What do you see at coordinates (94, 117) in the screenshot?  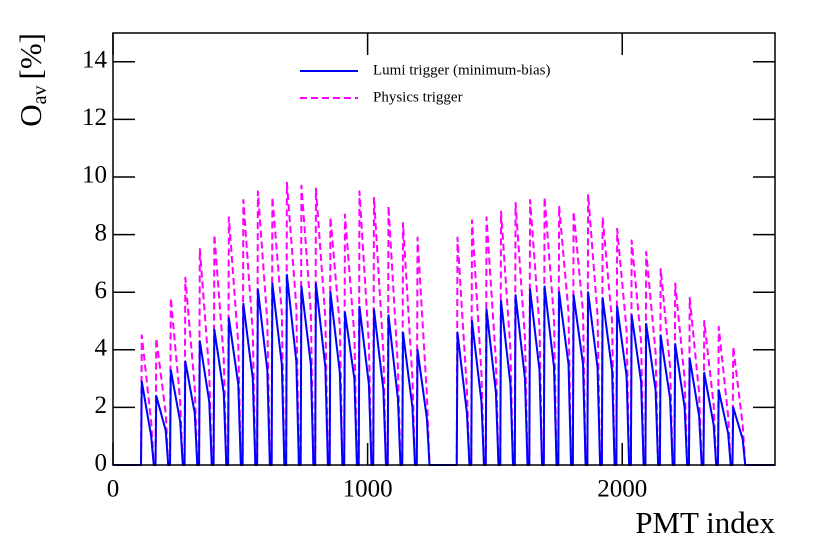 I see `y-tick-label: 12` at bounding box center [94, 117].